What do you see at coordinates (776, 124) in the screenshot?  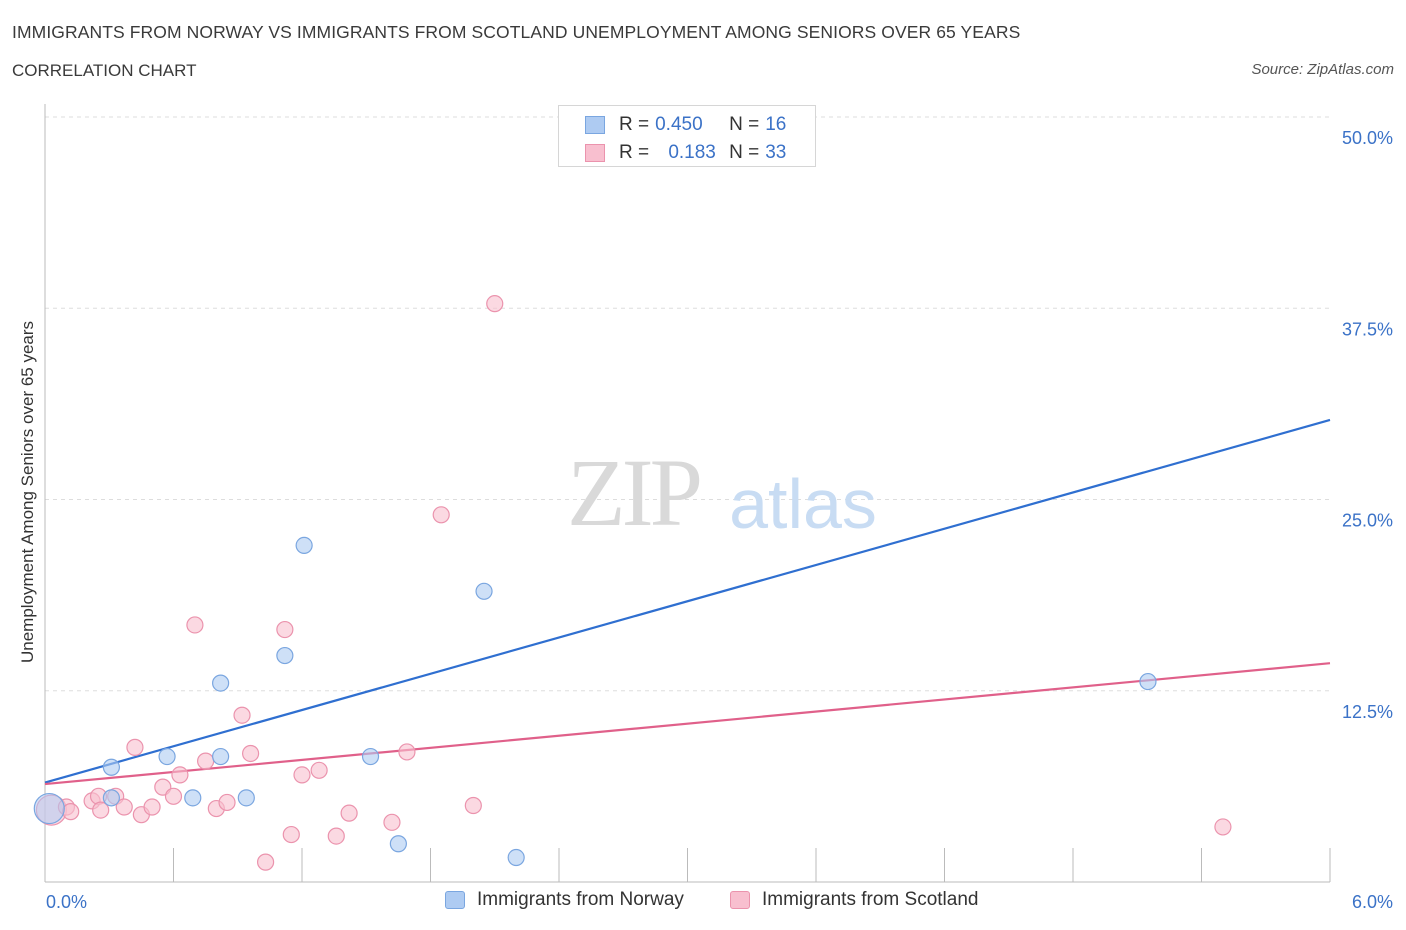 I see `legend-n-value-norway: 16` at bounding box center [776, 124].